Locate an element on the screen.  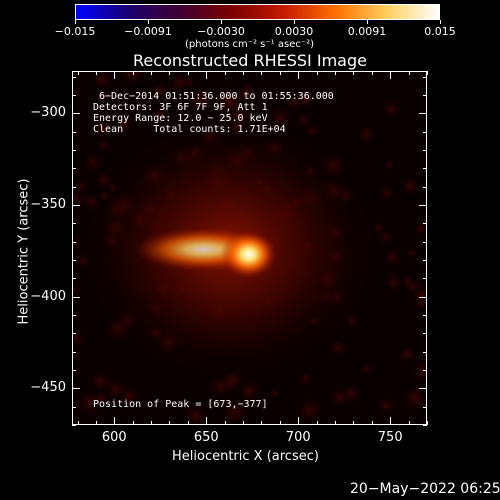
x-tick-label: 700 is located at coordinates (298, 437).